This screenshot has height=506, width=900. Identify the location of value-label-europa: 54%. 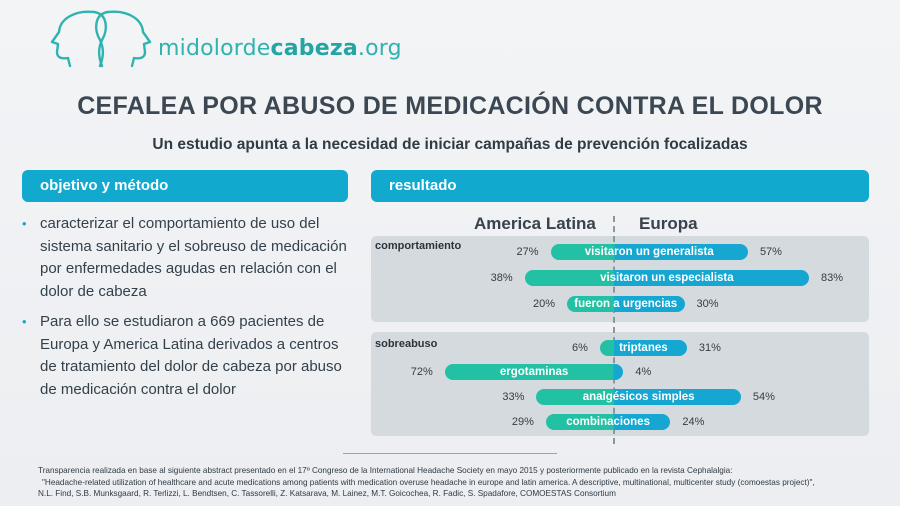
(763, 397).